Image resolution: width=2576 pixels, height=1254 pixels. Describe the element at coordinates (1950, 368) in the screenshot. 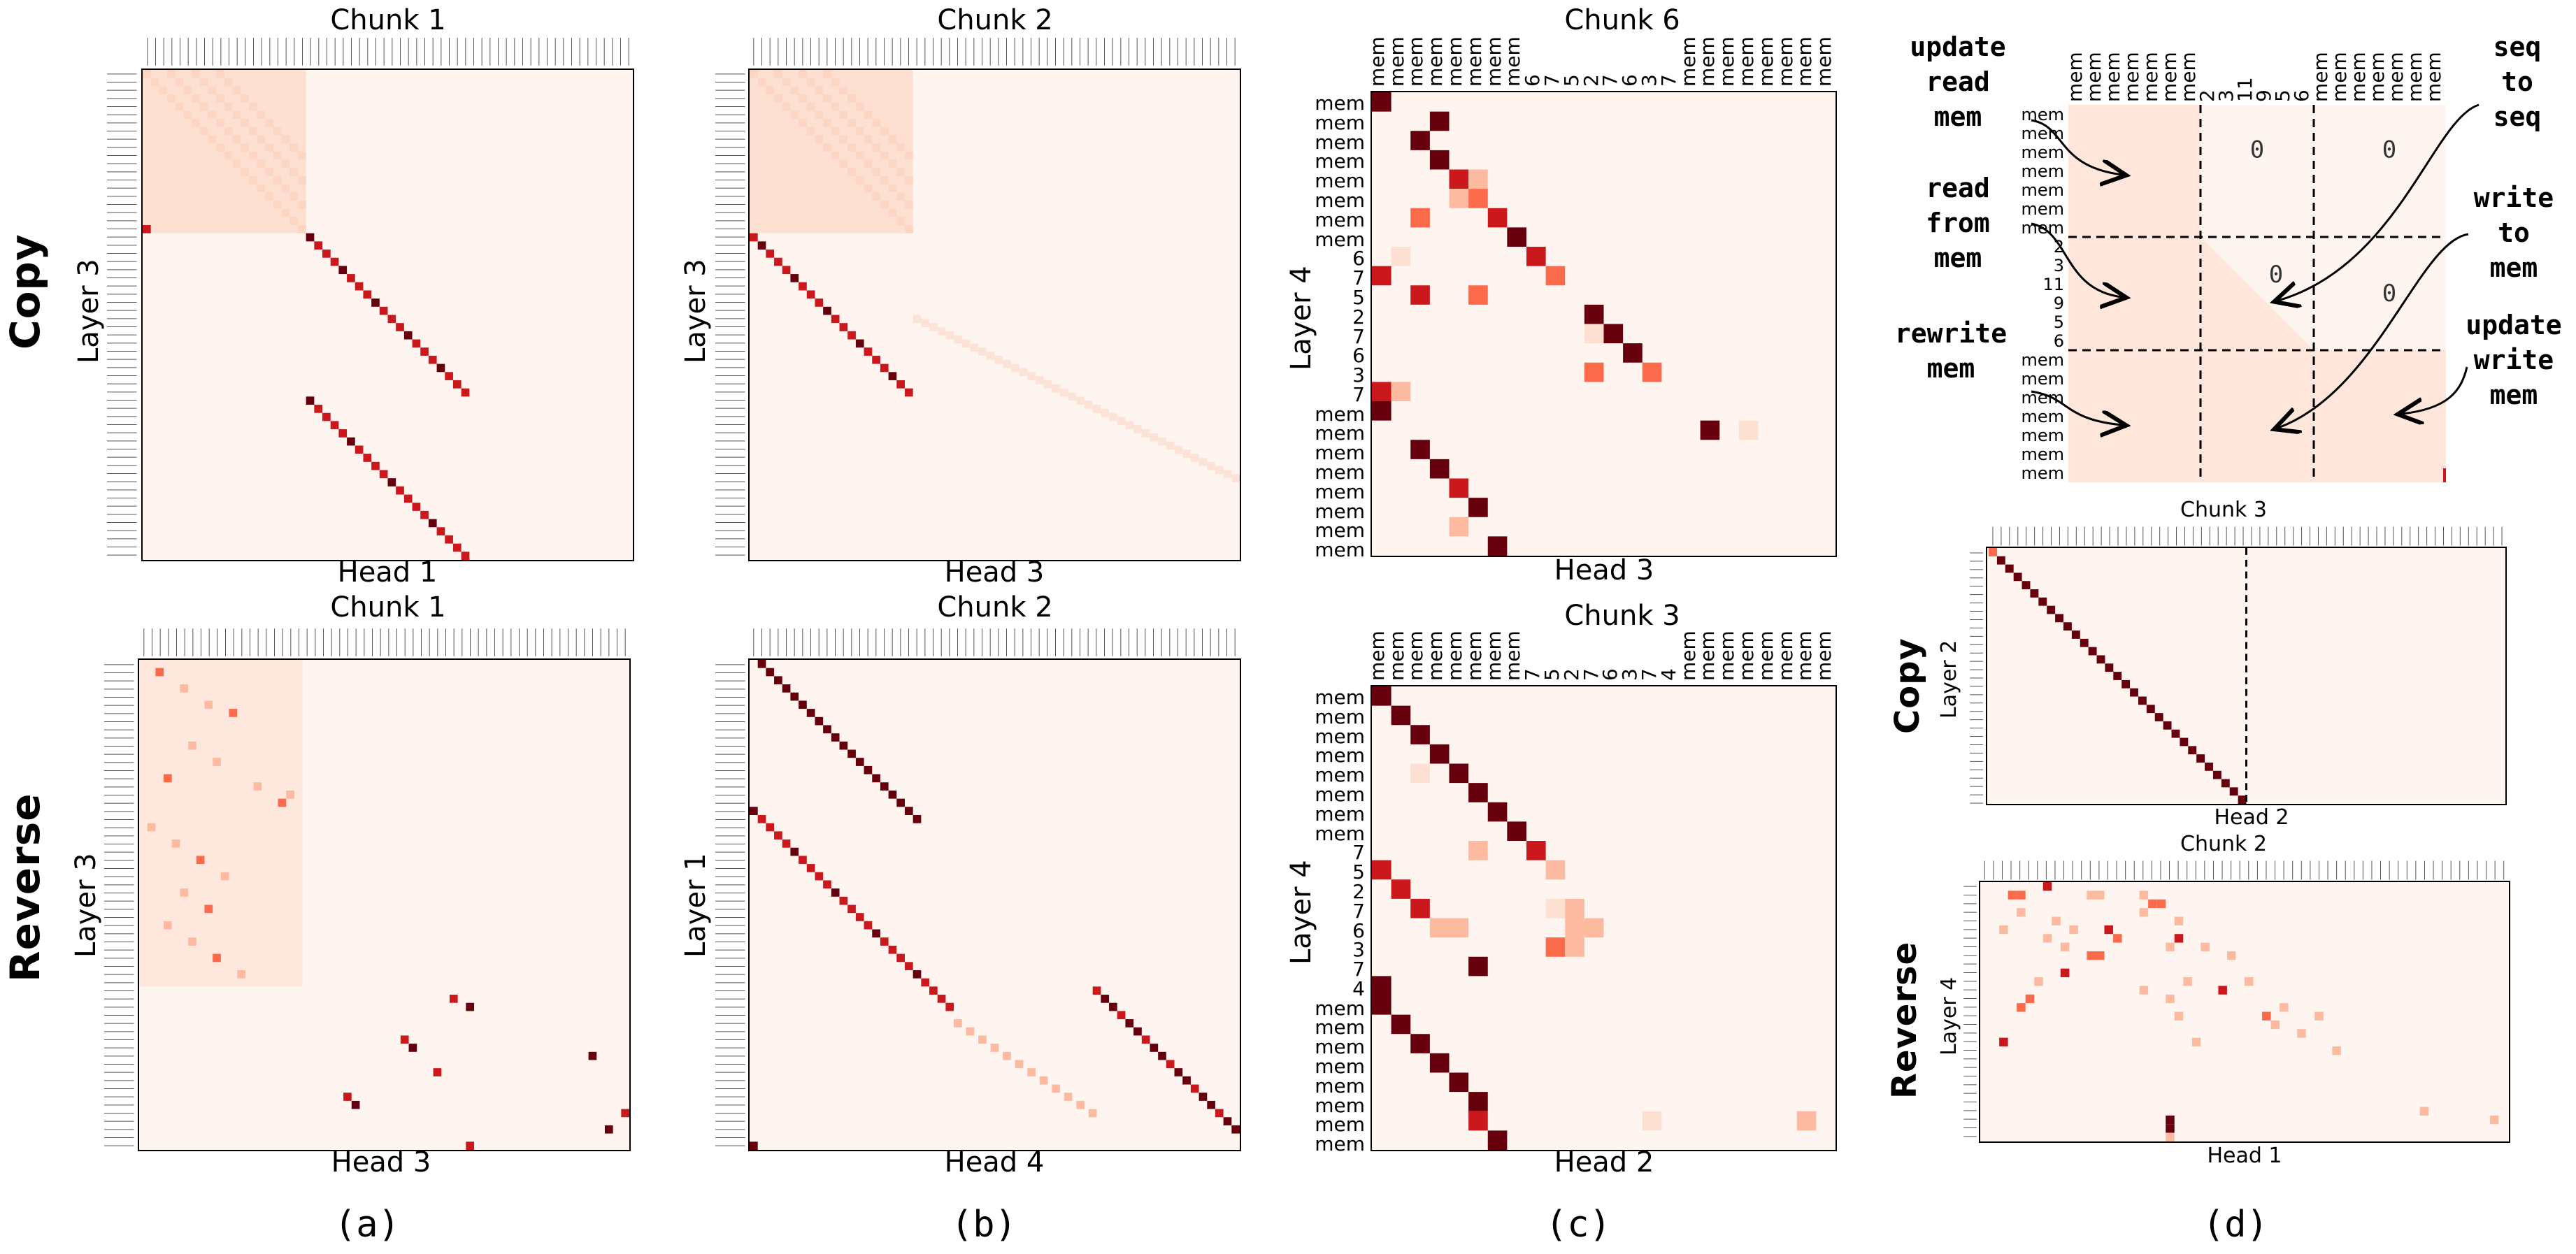

I see `annotation-line: mem` at that location.